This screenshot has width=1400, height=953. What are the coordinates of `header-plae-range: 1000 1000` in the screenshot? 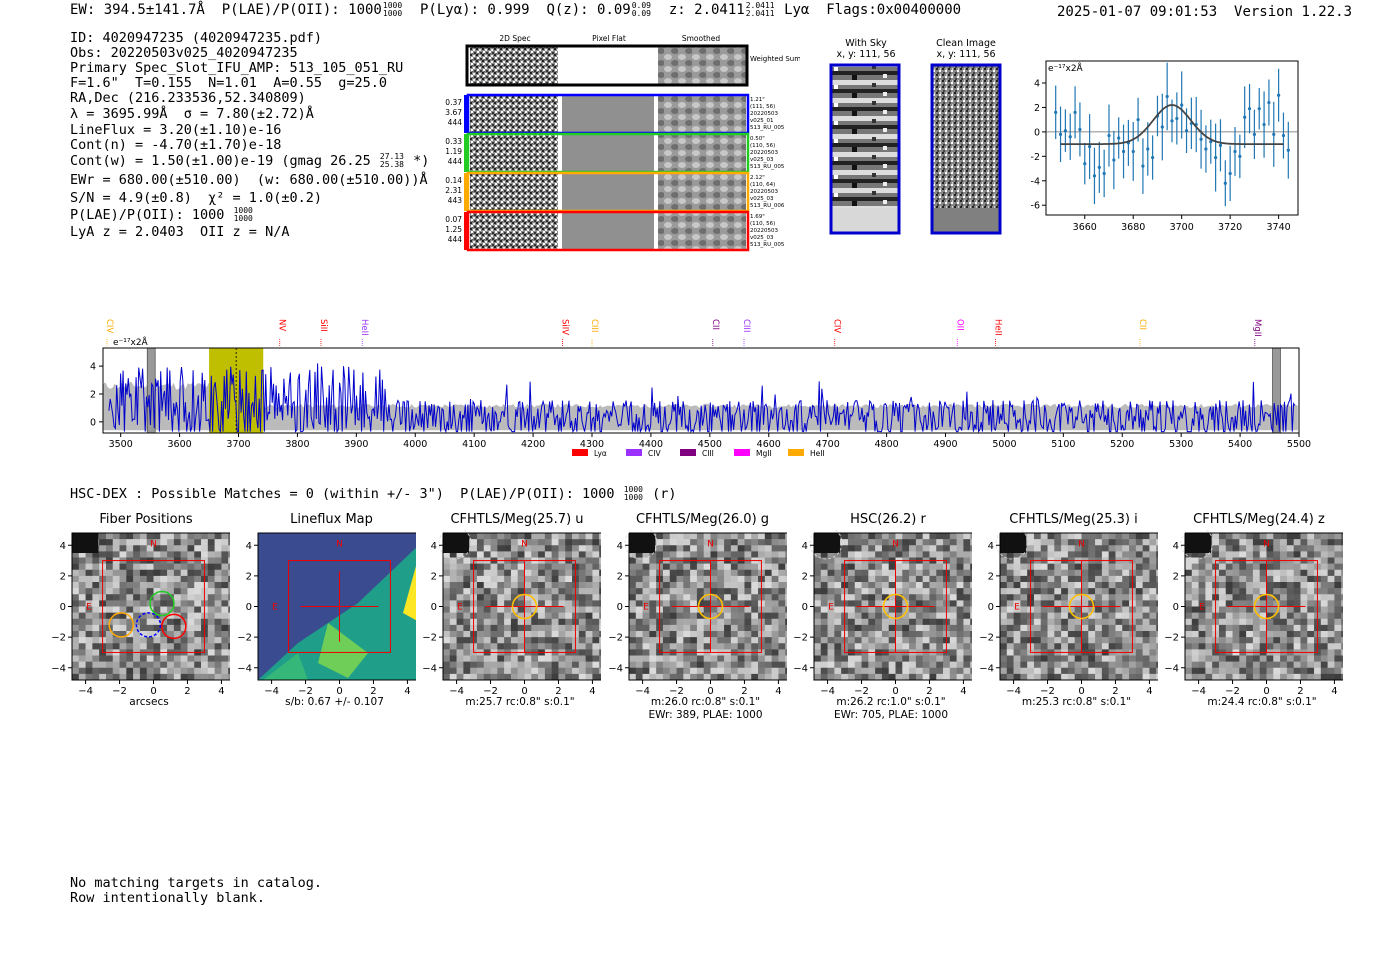 It's located at (392, 9).